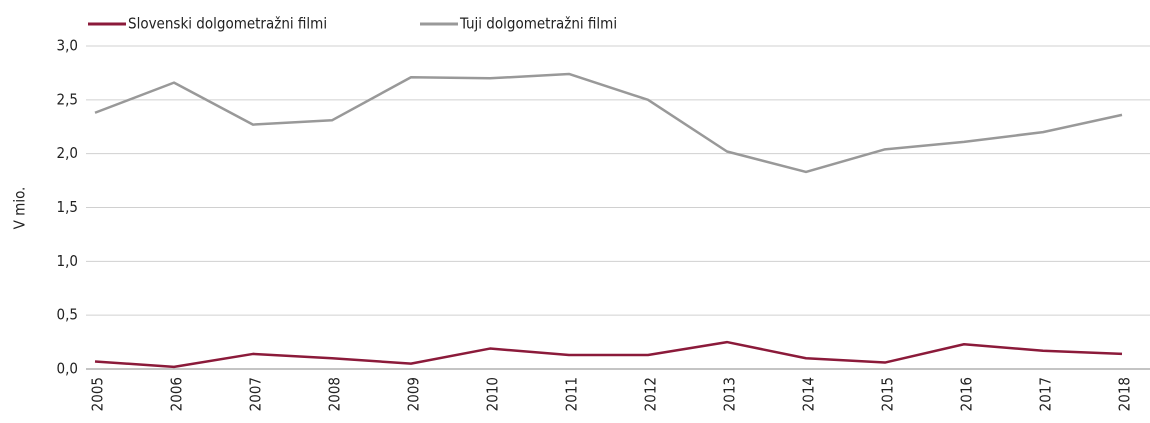  What do you see at coordinates (538, 24) in the screenshot?
I see `legend-label: Tuji dolgometražni filmi` at bounding box center [538, 24].